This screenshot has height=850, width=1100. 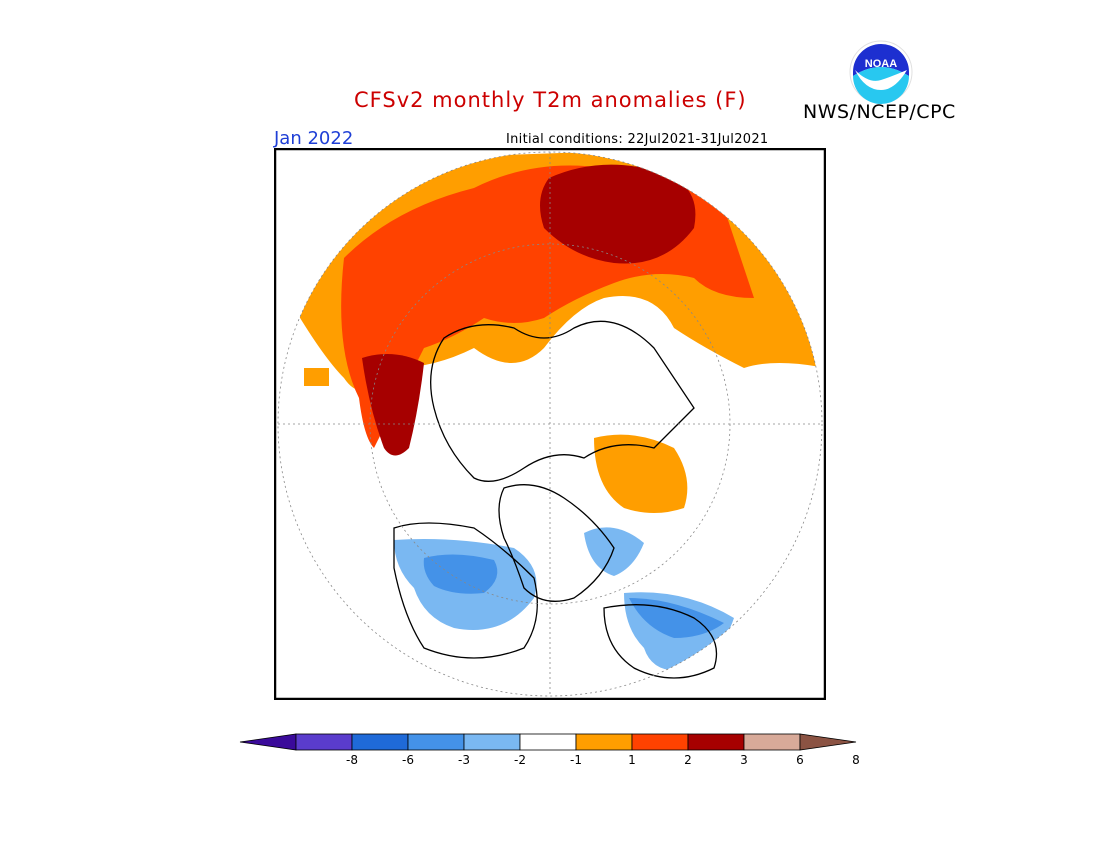 I want to click on chart-title: CFSv2 monthly T2m anomalies (F), so click(x=550, y=100).